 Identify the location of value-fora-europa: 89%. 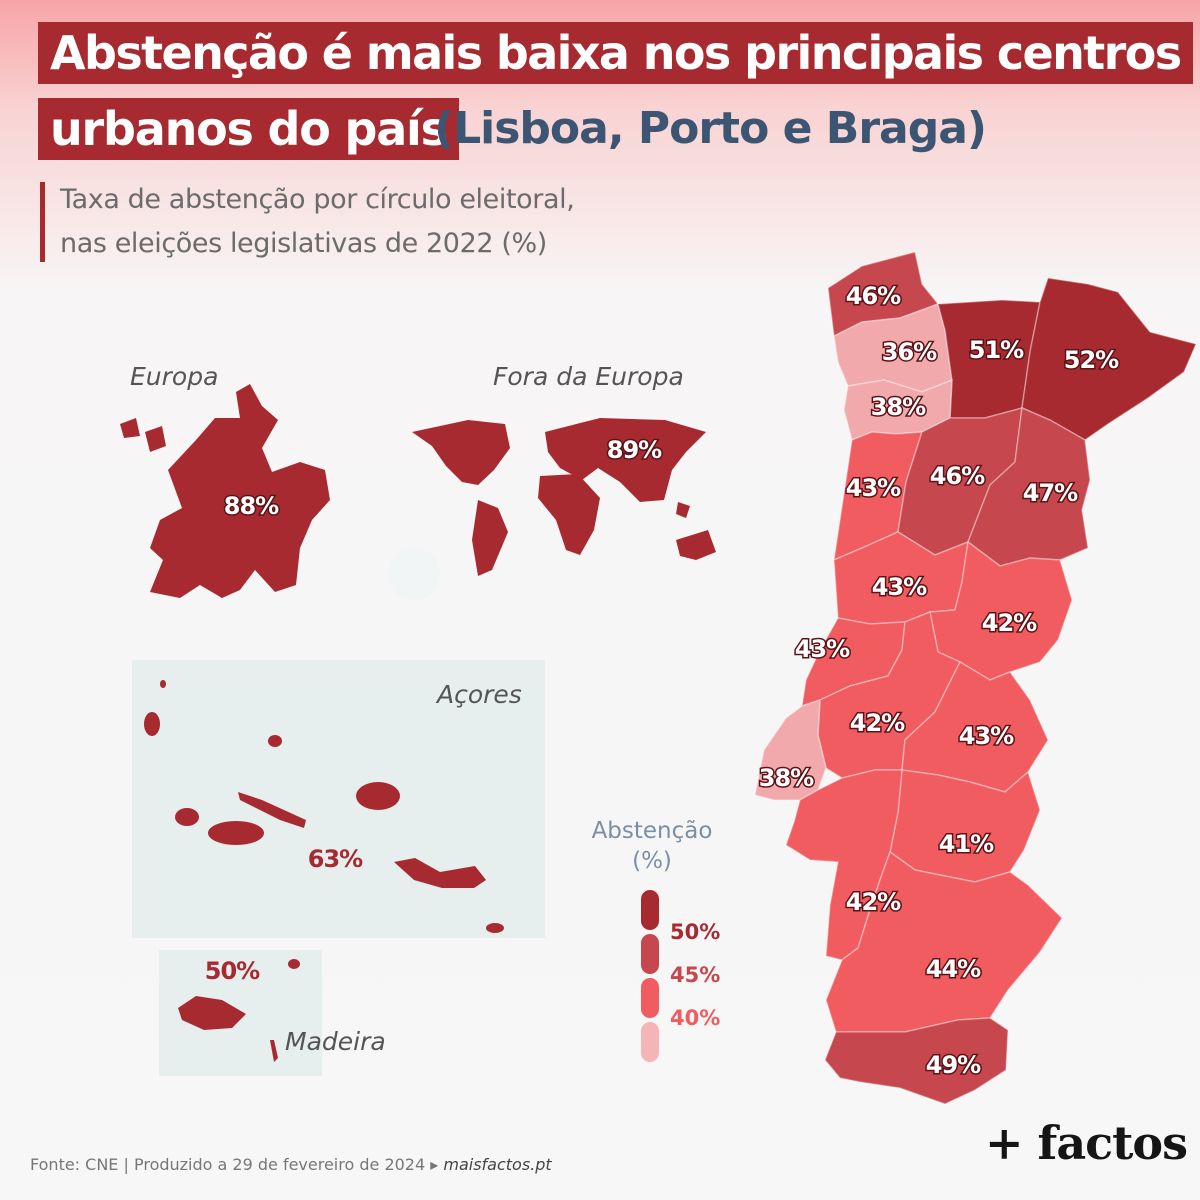
(634, 450).